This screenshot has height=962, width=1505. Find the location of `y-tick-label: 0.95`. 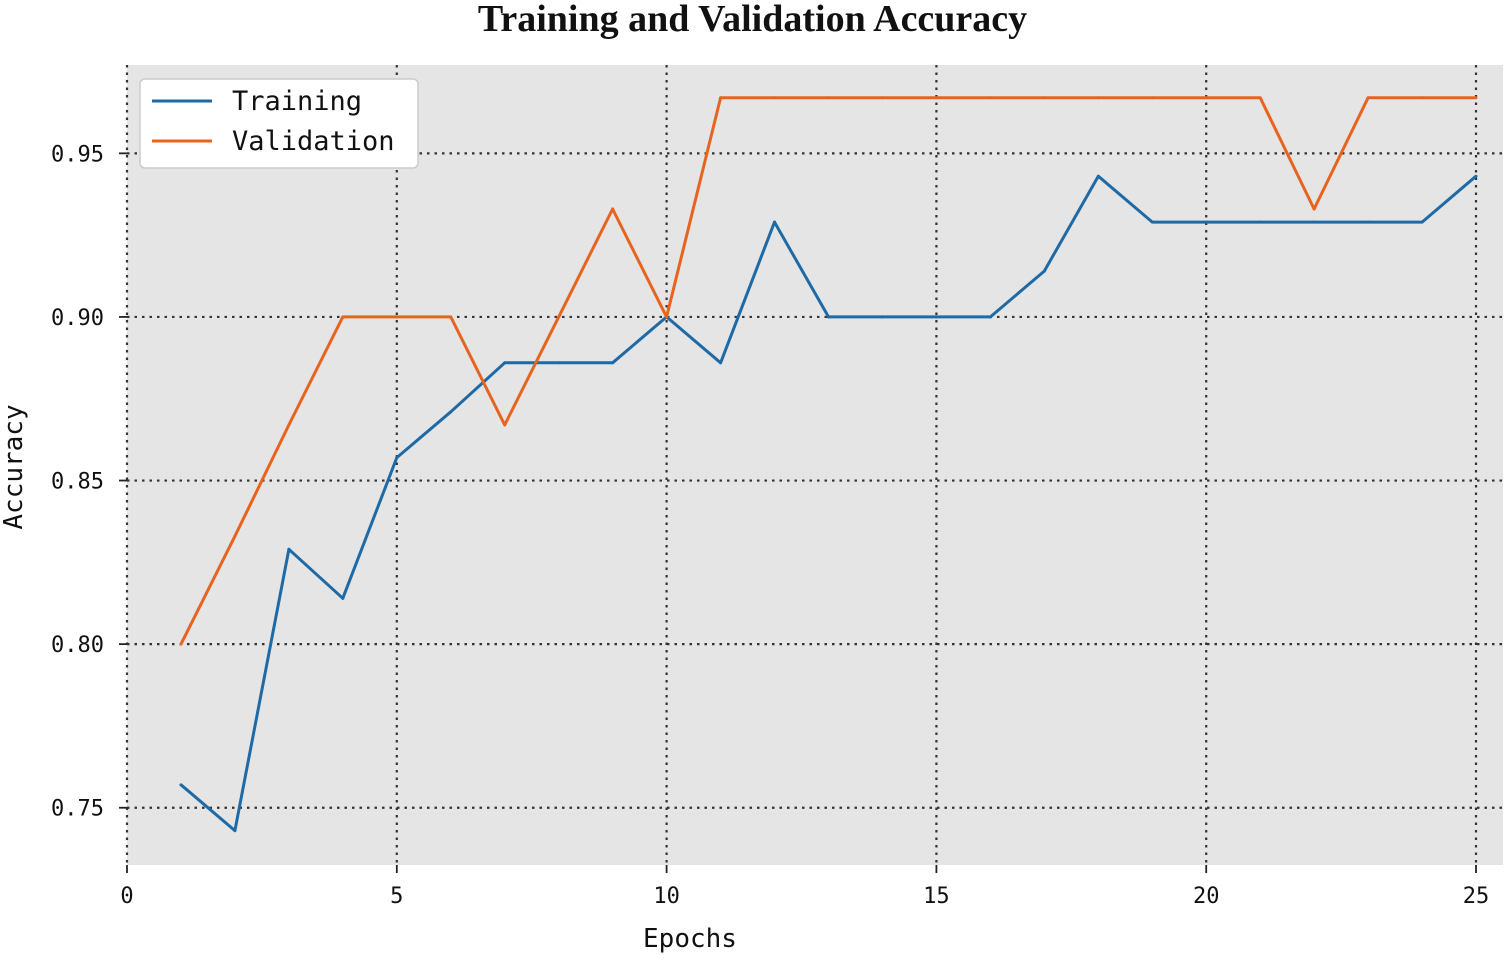

y-tick-label: 0.95 is located at coordinates (77, 154).